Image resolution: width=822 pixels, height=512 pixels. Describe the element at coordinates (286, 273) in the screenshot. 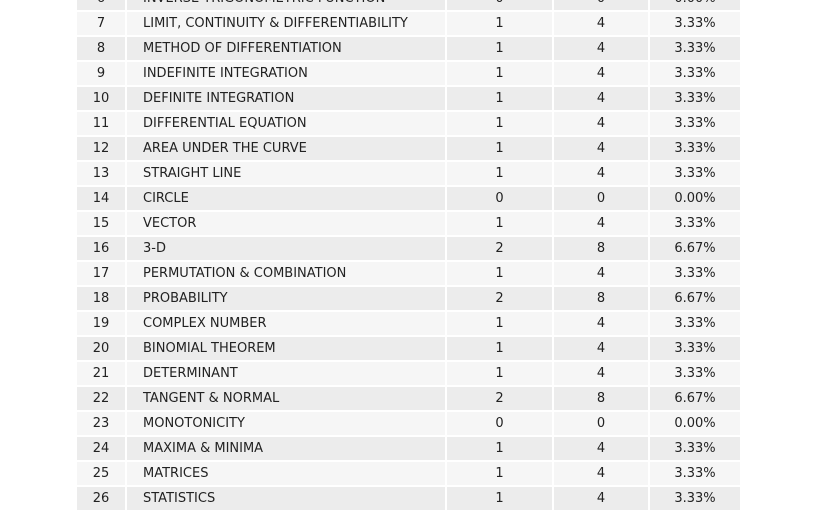

I see `topic: PERMUTATION & COMBINATION` at that location.